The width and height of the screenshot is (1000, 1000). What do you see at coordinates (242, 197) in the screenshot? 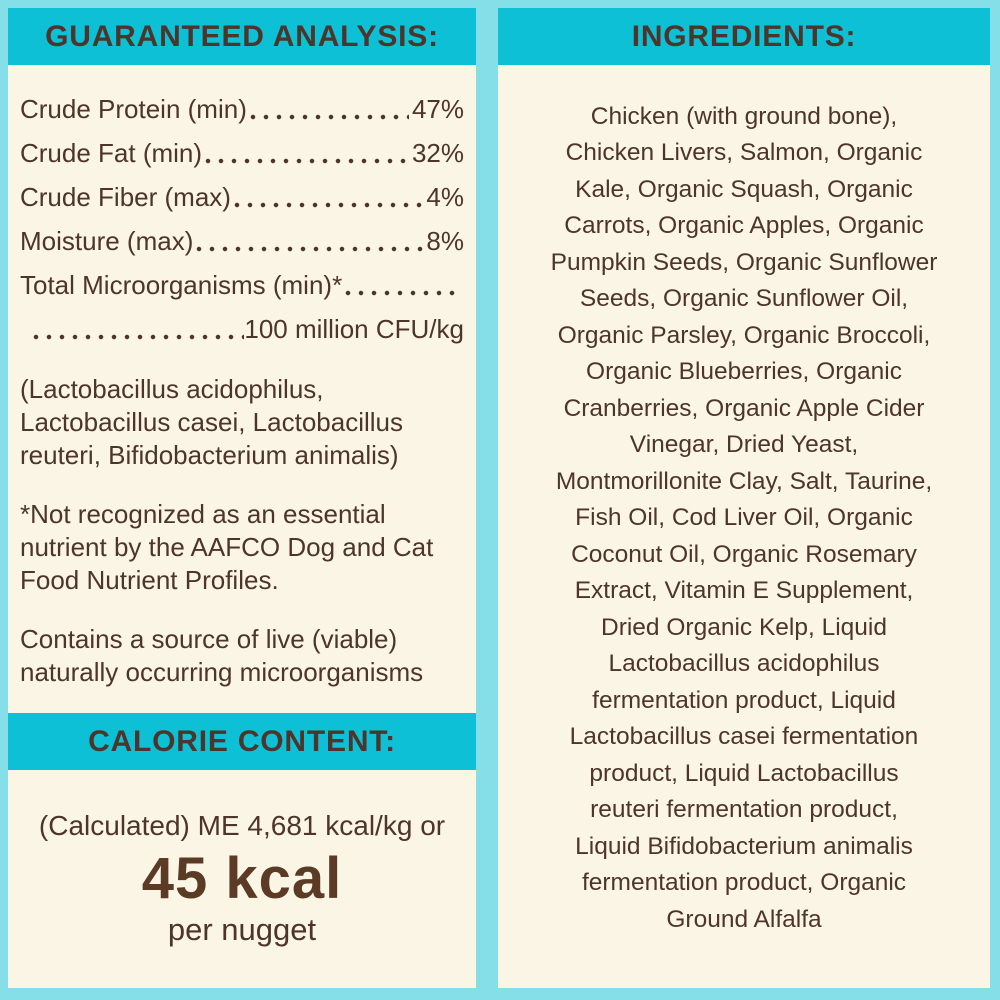
I see `analysis-row-crude-fiber: Crude Fiber (max) 4%` at bounding box center [242, 197].